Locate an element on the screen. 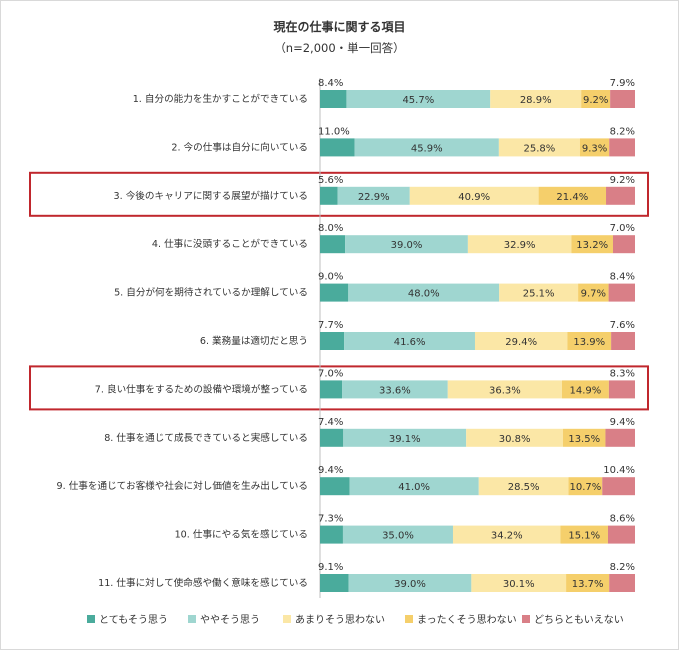  data-label: 45.7% is located at coordinates (418, 100).